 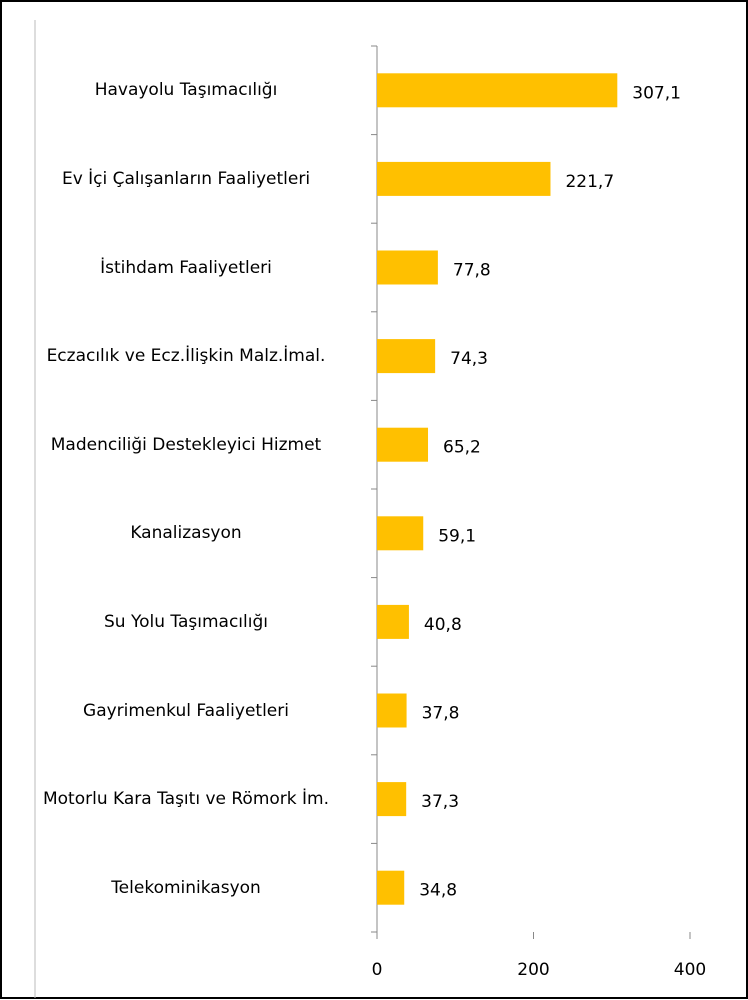 I want to click on y-tick-label: Havayolu Taşımacılığı, so click(x=186, y=90).